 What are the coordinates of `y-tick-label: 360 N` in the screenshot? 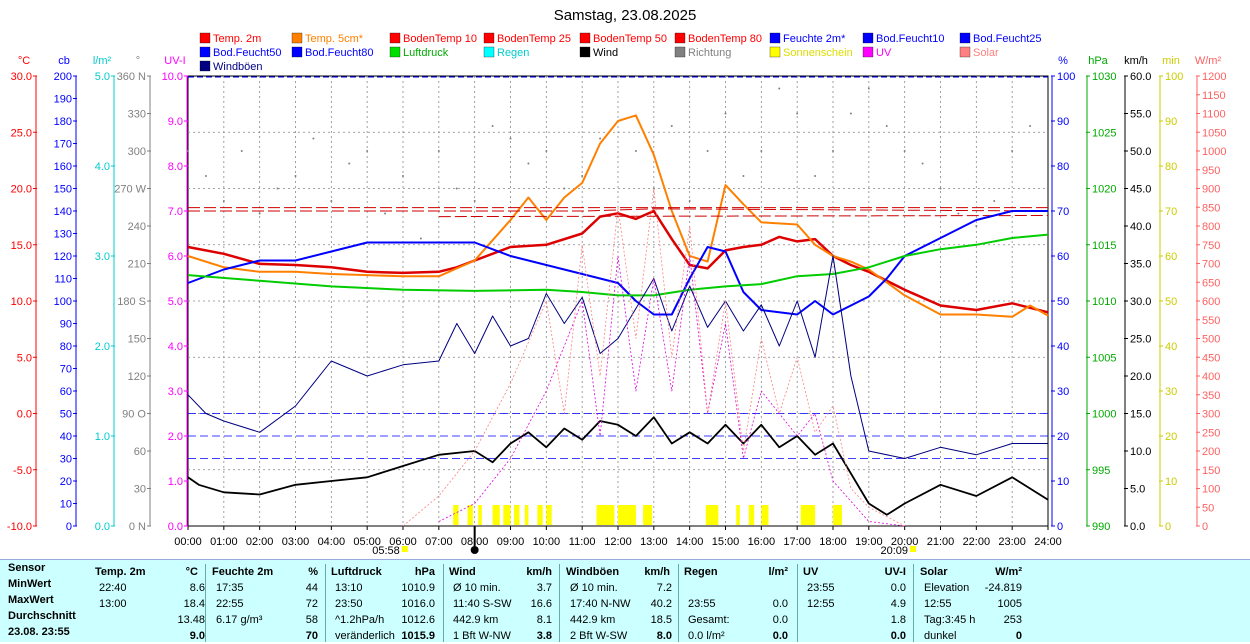 It's located at (131, 77).